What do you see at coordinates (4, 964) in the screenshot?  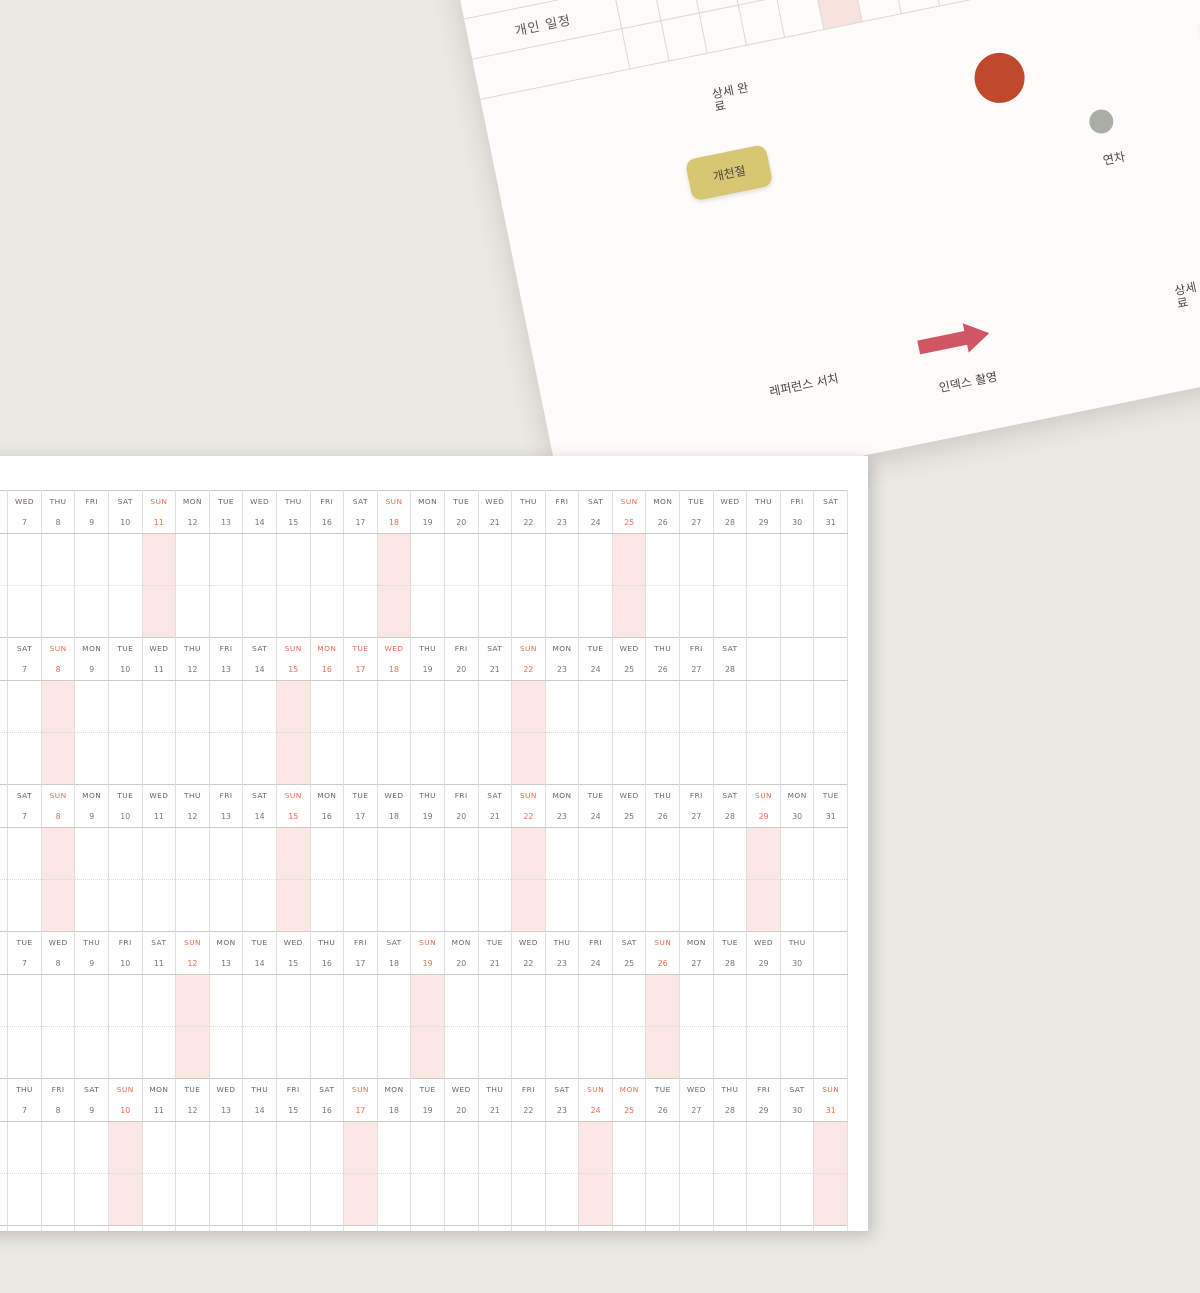 I see `bottom-date-cell: 6` at bounding box center [4, 964].